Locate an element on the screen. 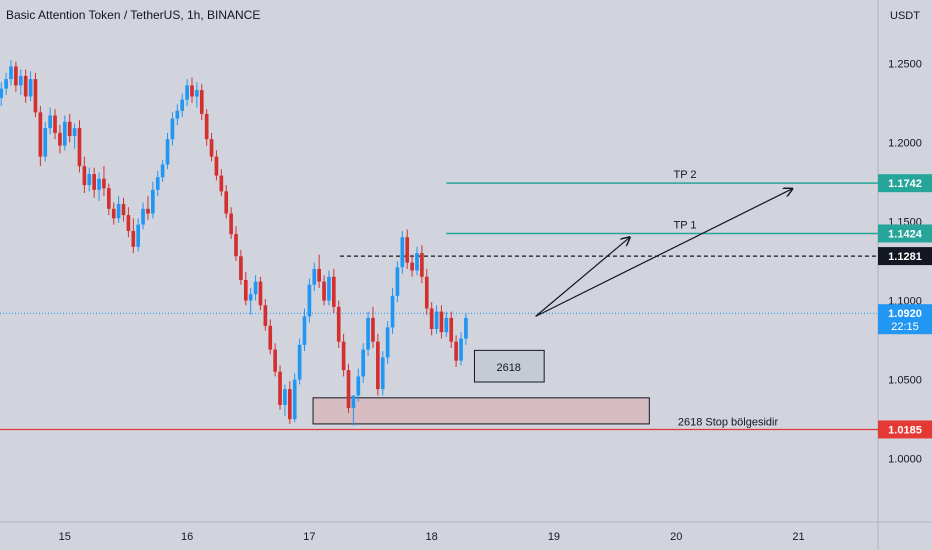 This screenshot has width=932, height=550. support-zone is located at coordinates (481, 411).